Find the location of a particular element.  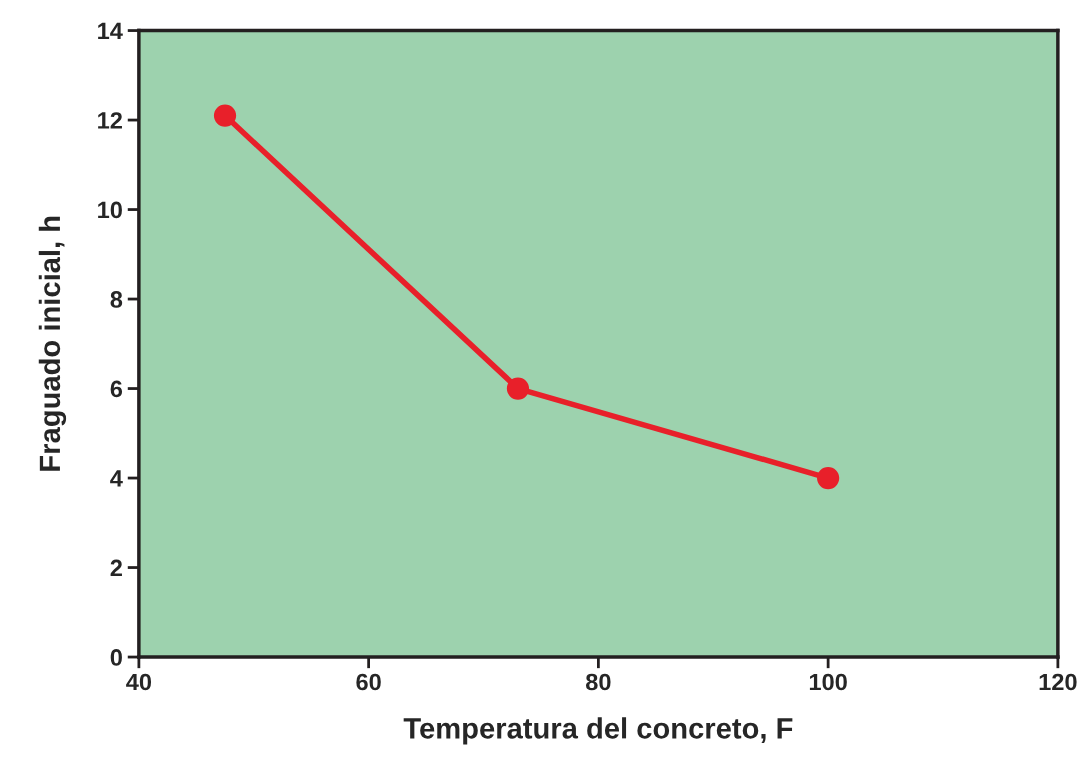

y-tick-label: 0 is located at coordinates (116, 657).